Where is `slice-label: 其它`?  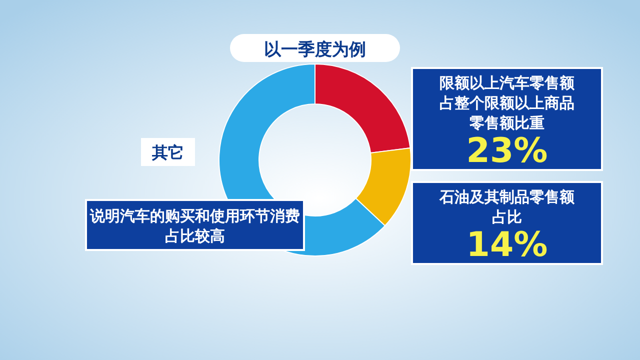 slice-label: 其它 is located at coordinates (167, 152).